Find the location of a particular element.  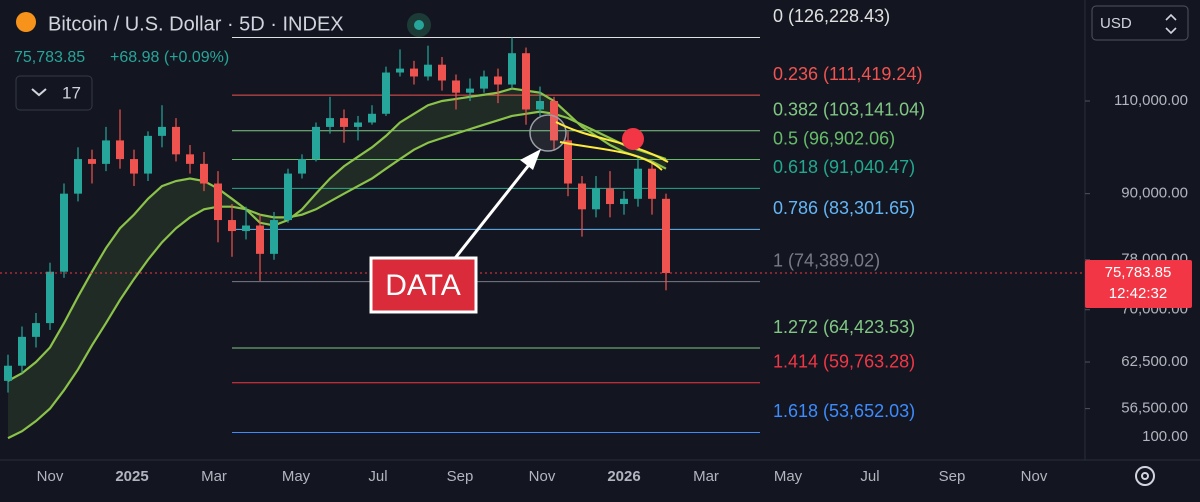

arrow-line is located at coordinates (494, 209).